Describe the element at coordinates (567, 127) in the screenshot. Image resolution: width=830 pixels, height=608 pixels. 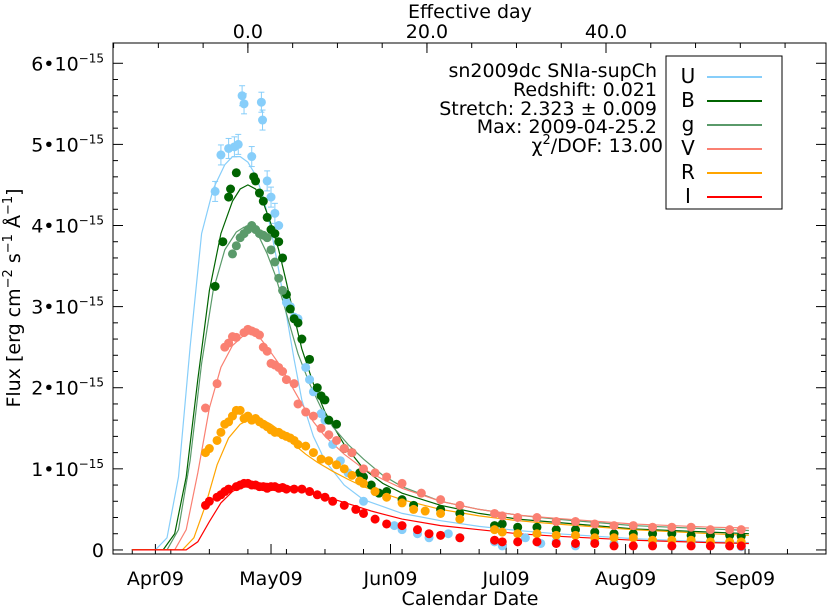
I see `max-date-label: Max: 2009-04-25.2` at that location.